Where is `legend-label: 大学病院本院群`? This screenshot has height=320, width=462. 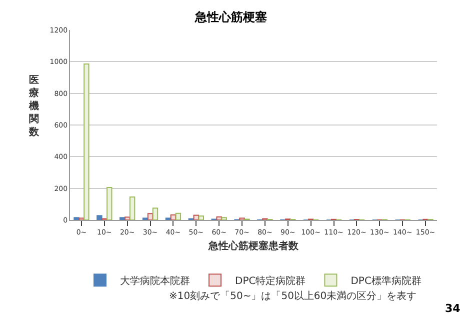
legend-label: 大学病院本院群 is located at coordinates (155, 281).